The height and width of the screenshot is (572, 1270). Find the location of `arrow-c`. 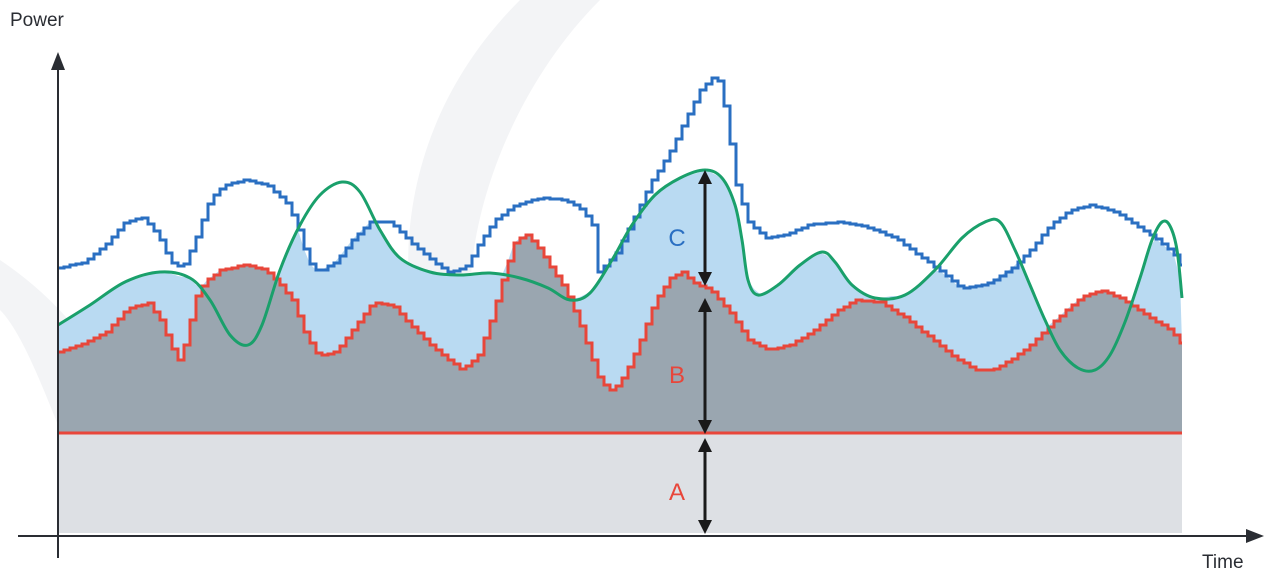

arrow-c is located at coordinates (705, 228).